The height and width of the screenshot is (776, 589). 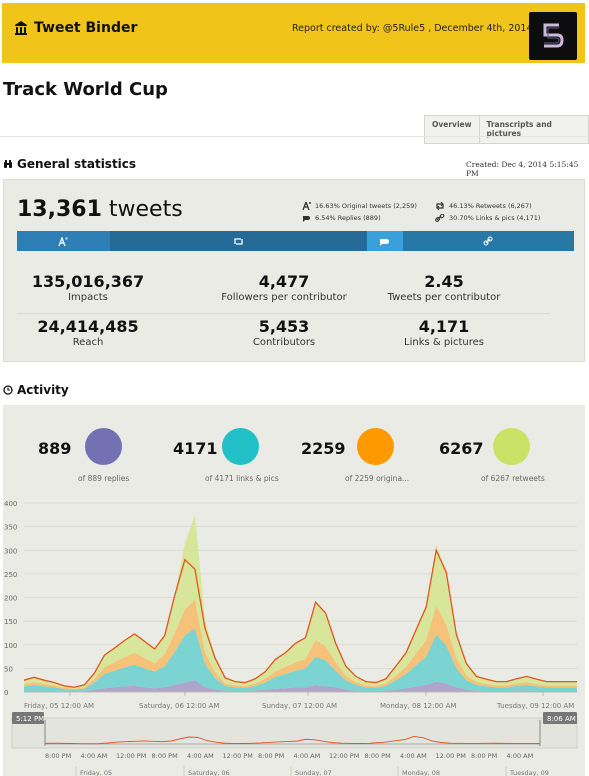 What do you see at coordinates (96, 772) in the screenshot?
I see `navigator-day-label: Friday, 05` at bounding box center [96, 772].